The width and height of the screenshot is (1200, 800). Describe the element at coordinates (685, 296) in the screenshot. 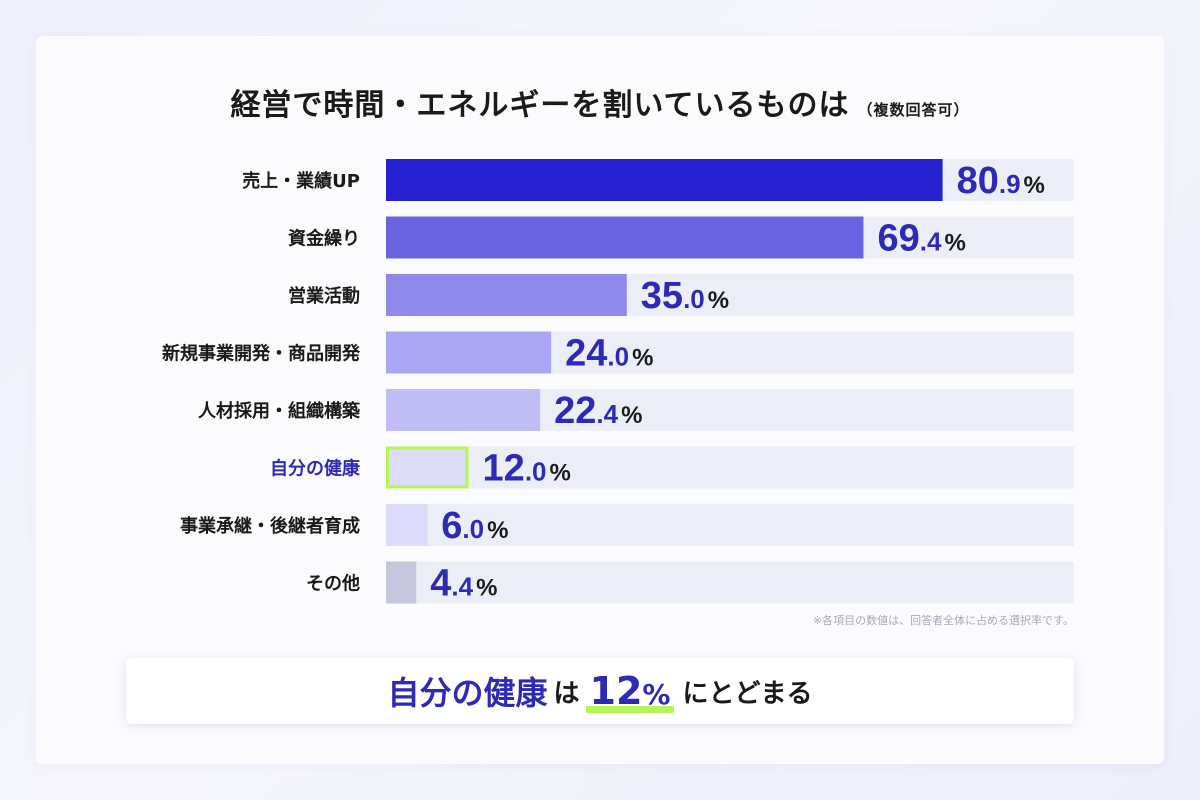

I see `value-label: 35.0%` at that location.